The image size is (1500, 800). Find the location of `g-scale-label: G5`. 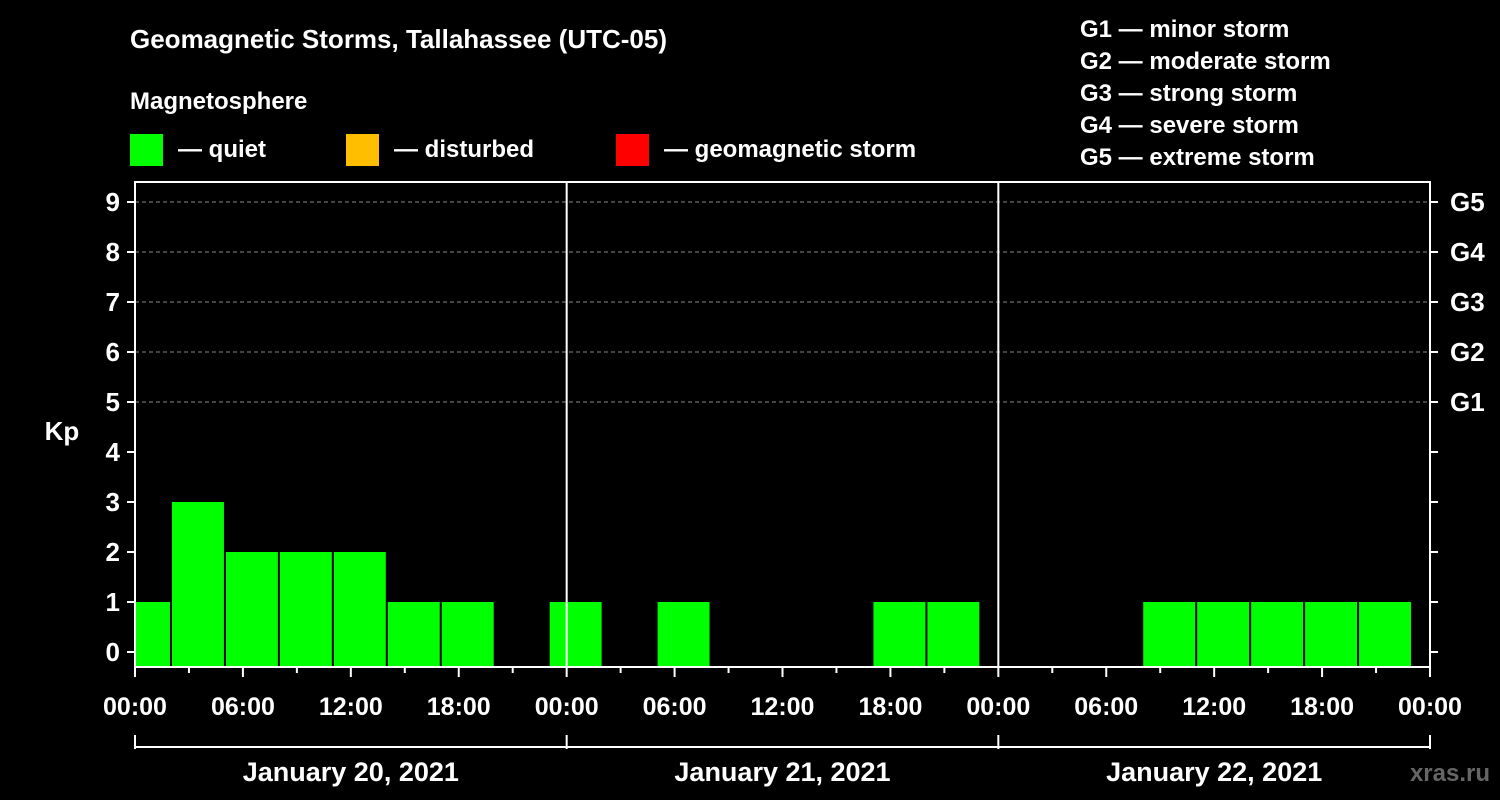

g-scale-label: G5 is located at coordinates (1467, 202).